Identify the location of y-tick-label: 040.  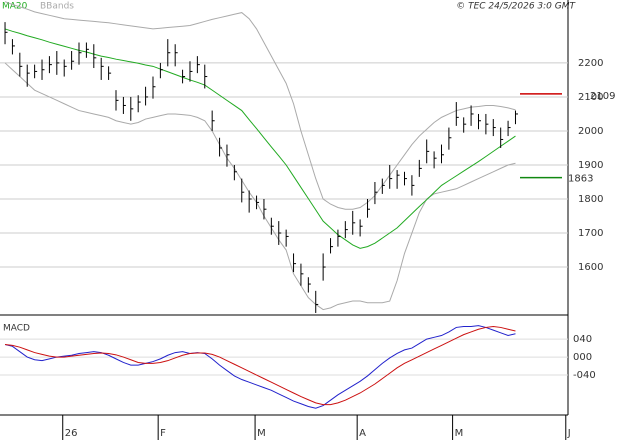
(582, 339).